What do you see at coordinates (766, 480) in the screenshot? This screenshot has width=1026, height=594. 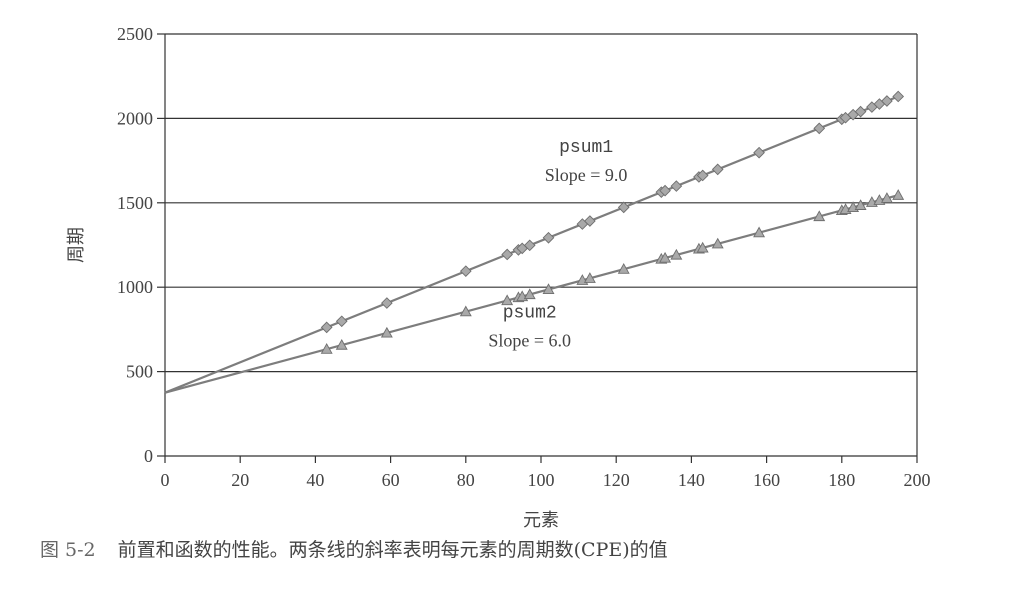 I see `x-tick-label-160: 160` at bounding box center [766, 480].